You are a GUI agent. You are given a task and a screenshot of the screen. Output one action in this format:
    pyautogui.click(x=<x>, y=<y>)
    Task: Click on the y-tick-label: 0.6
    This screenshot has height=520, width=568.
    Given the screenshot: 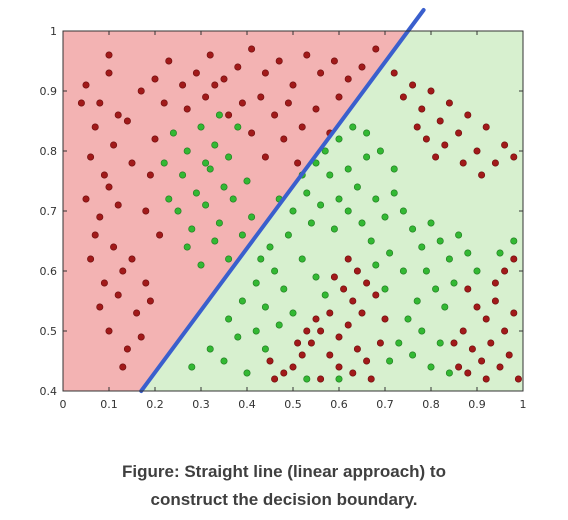 What is the action you would take?
    pyautogui.click(x=49, y=271)
    